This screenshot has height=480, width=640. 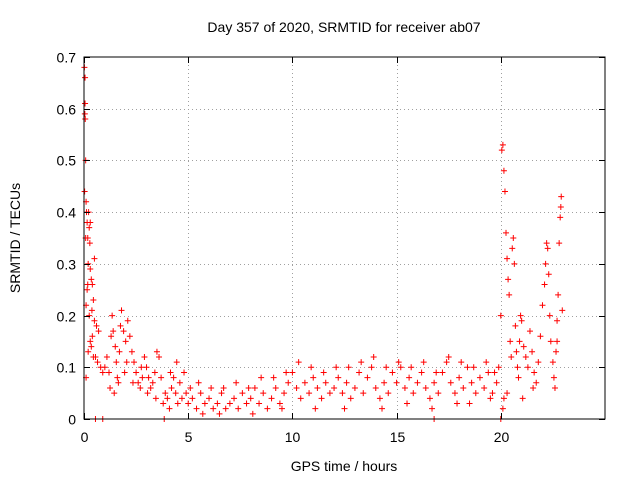 I want to click on y-tick-label: 0.6, so click(x=67, y=110).